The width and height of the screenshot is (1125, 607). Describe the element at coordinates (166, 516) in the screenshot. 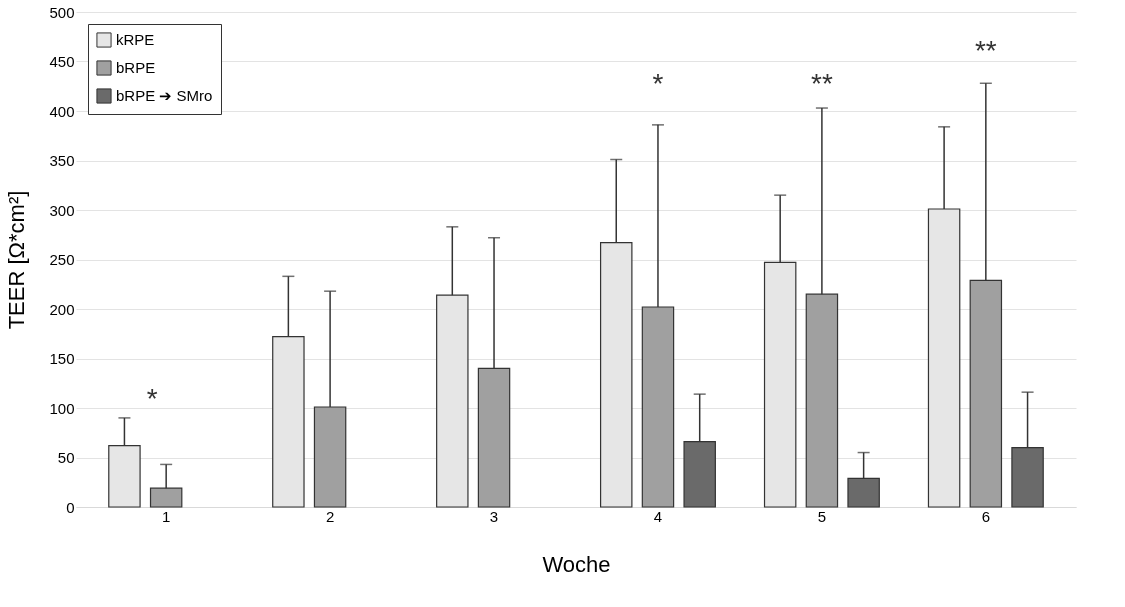

I see `x-tick-label: 1` at that location.